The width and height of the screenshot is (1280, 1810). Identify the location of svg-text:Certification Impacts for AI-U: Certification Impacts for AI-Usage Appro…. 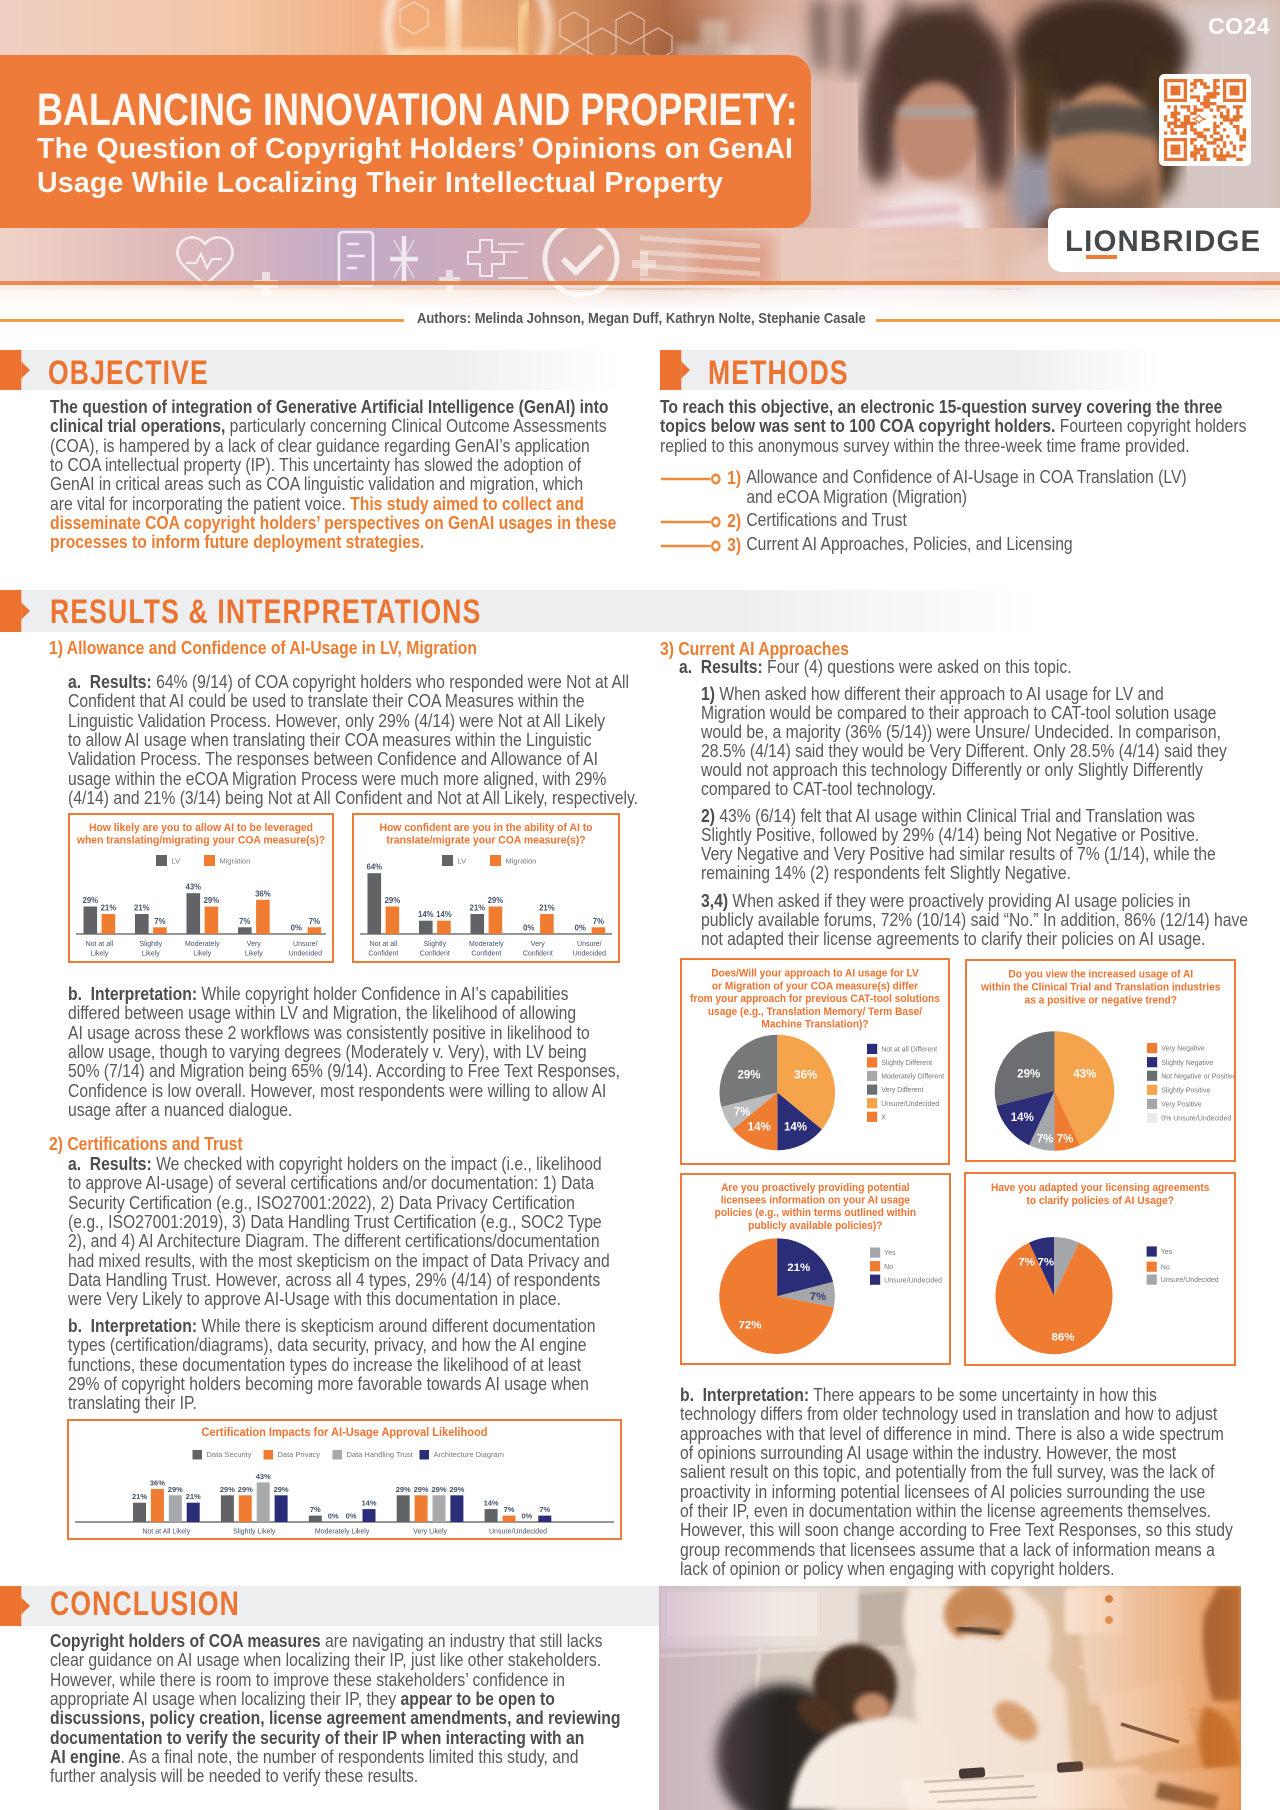
(345, 1433).